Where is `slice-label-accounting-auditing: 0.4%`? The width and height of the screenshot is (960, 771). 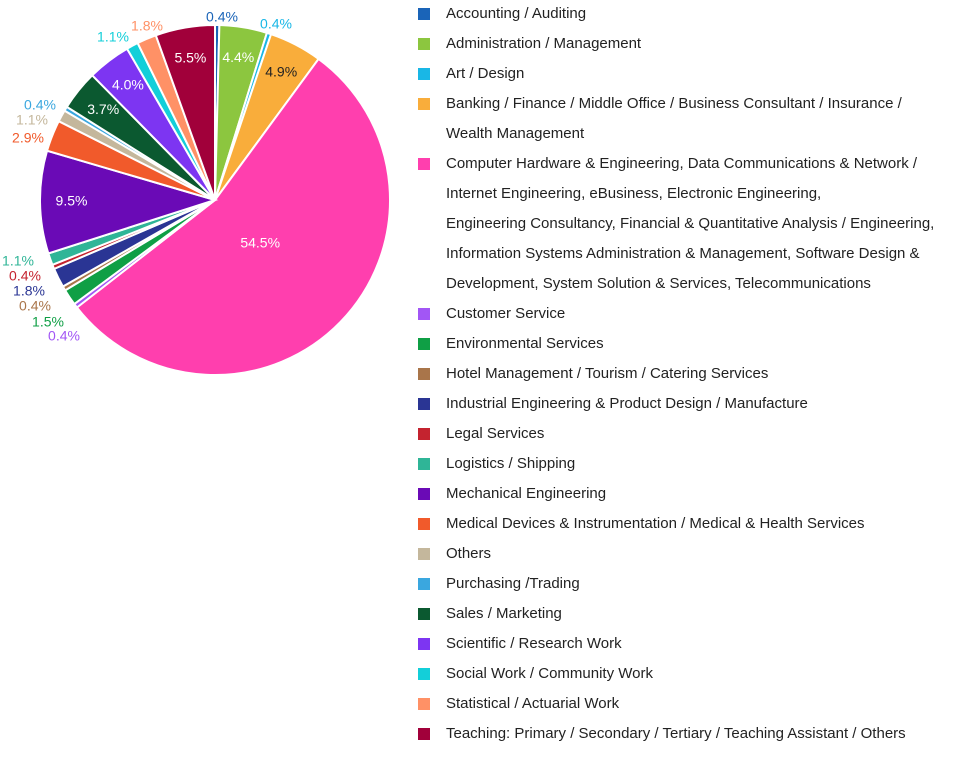
slice-label-accounting-auditing: 0.4% is located at coordinates (222, 17).